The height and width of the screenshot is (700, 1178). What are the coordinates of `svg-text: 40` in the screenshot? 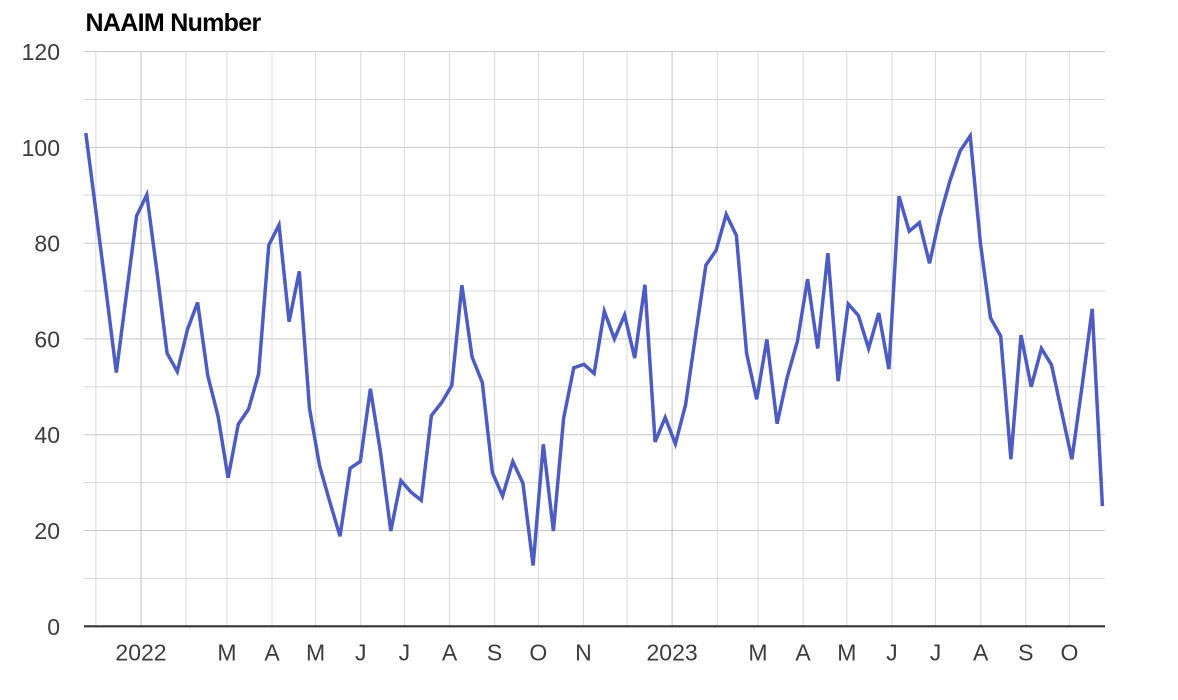 It's located at (47, 435).